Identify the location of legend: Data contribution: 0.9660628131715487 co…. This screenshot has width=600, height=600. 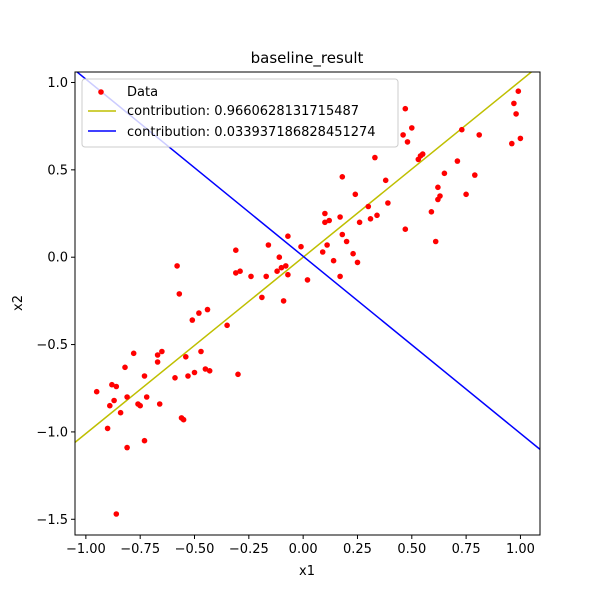
(240, 113).